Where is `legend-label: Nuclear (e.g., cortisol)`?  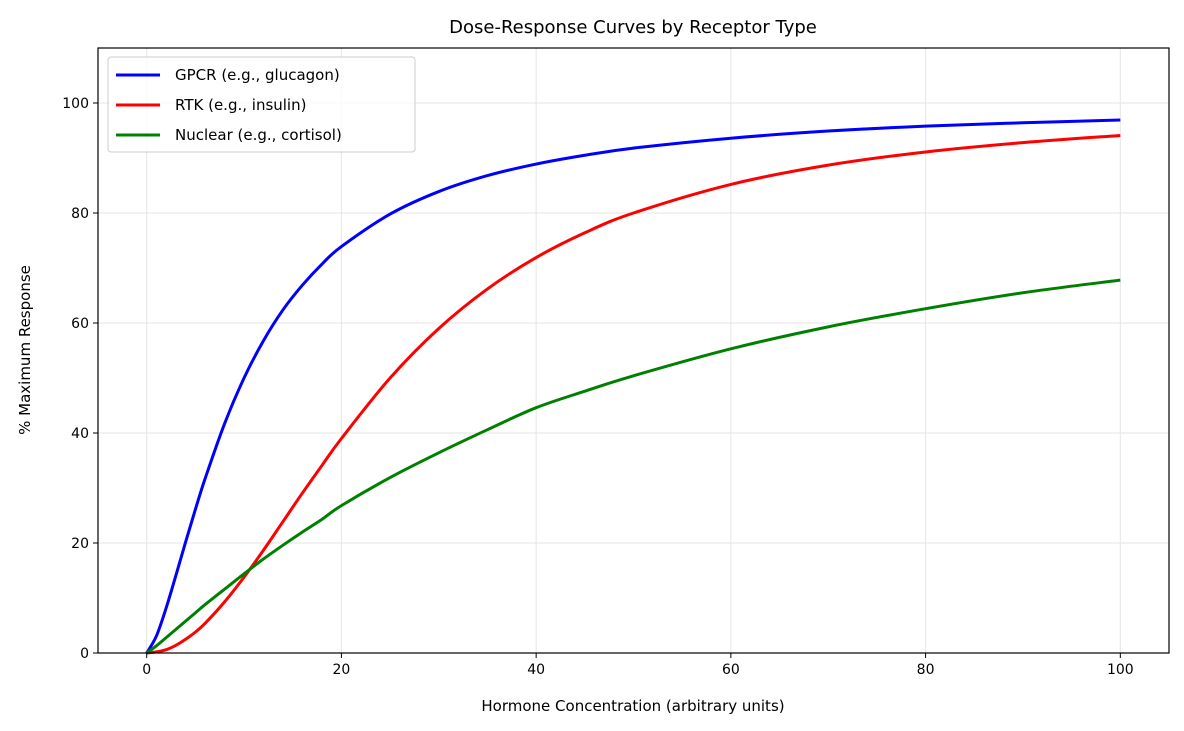
legend-label: Nuclear (e.g., cortisol) is located at coordinates (258, 135).